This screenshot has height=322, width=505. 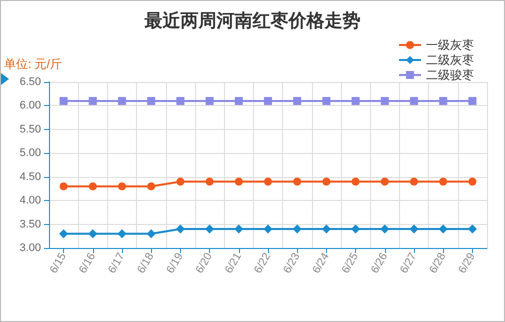 What do you see at coordinates (30, 82) in the screenshot?
I see `y-tick-label: 6.50` at bounding box center [30, 82].